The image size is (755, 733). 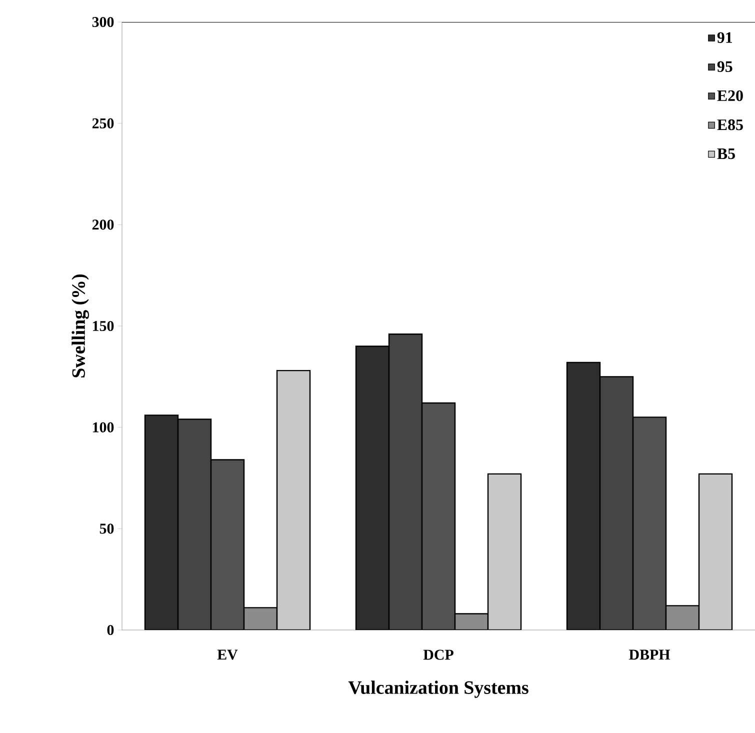 What do you see at coordinates (730, 96) in the screenshot?
I see `legend-label: E20` at bounding box center [730, 96].